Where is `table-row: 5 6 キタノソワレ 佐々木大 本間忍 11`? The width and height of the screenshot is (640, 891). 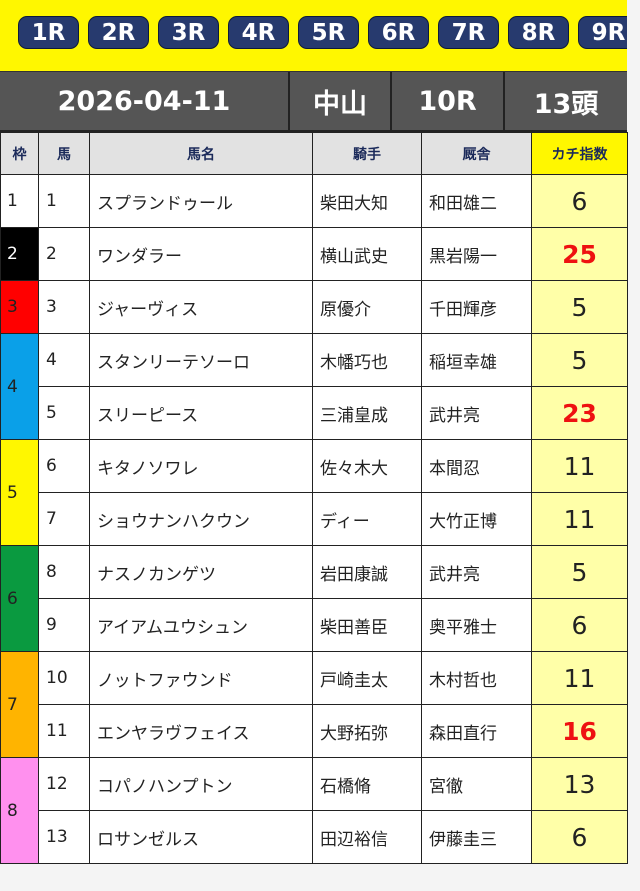 table-row: 5 6 キタノソワレ 佐々木大 本間忍 11 is located at coordinates (314, 492).